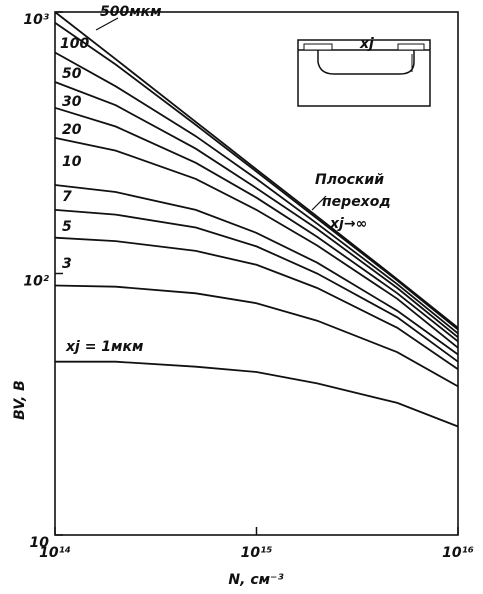  What do you see at coordinates (356, 202) in the screenshot?
I see `annotation: переход` at bounding box center [356, 202].